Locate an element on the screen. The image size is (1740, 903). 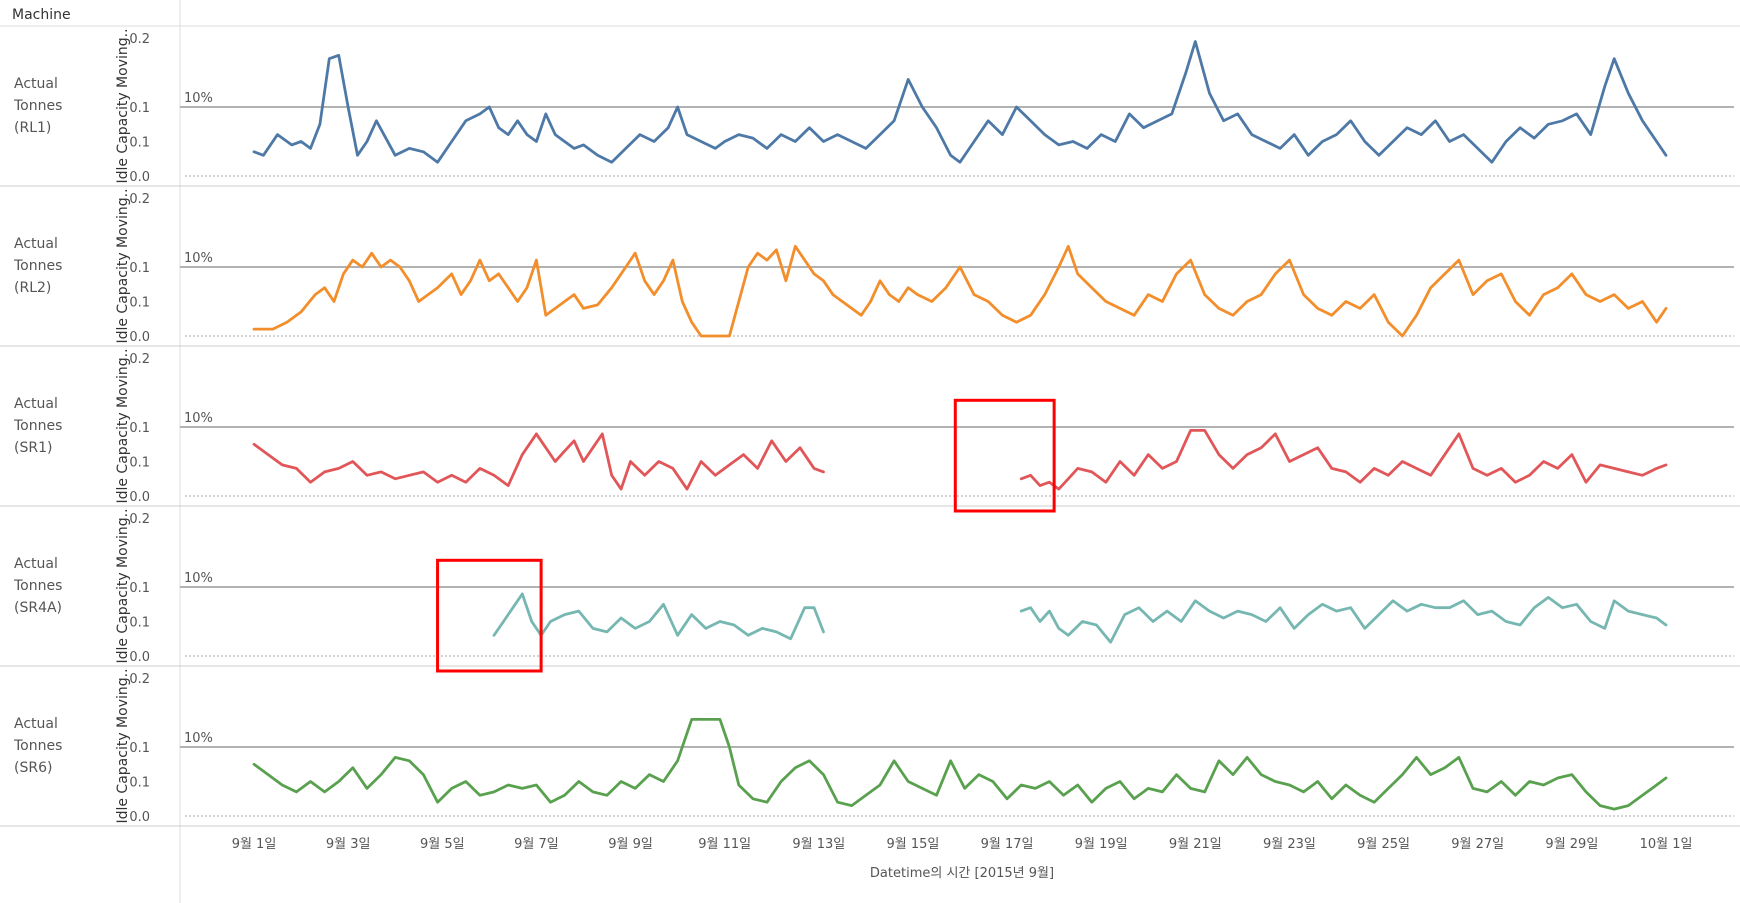
x-tick-label: 9월 7일 is located at coordinates (536, 844).